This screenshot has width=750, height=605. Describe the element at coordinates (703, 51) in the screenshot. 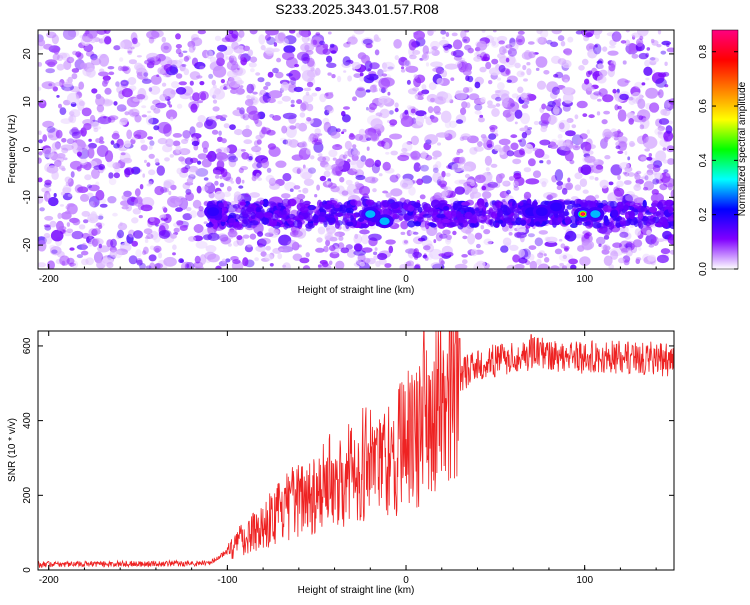

I see `colorbar-tick-label: 0.8` at that location.